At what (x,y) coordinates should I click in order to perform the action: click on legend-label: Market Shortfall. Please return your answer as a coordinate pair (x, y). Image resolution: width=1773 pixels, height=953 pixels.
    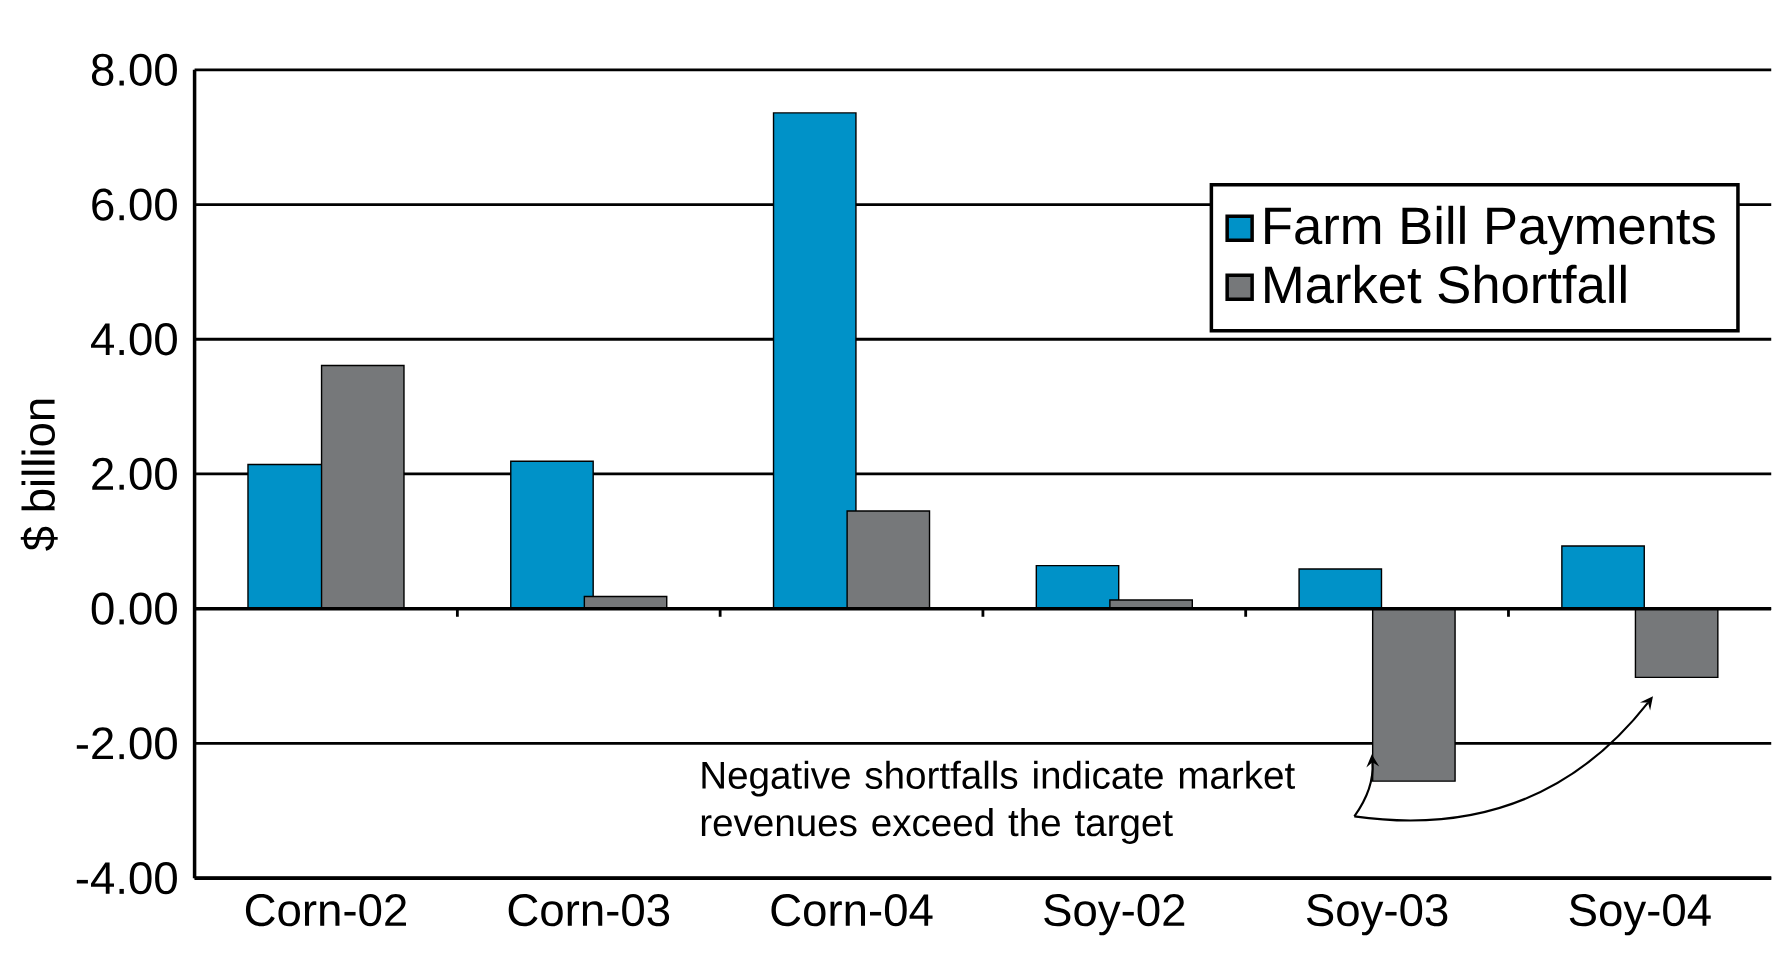
    Looking at the image, I should click on (1445, 284).